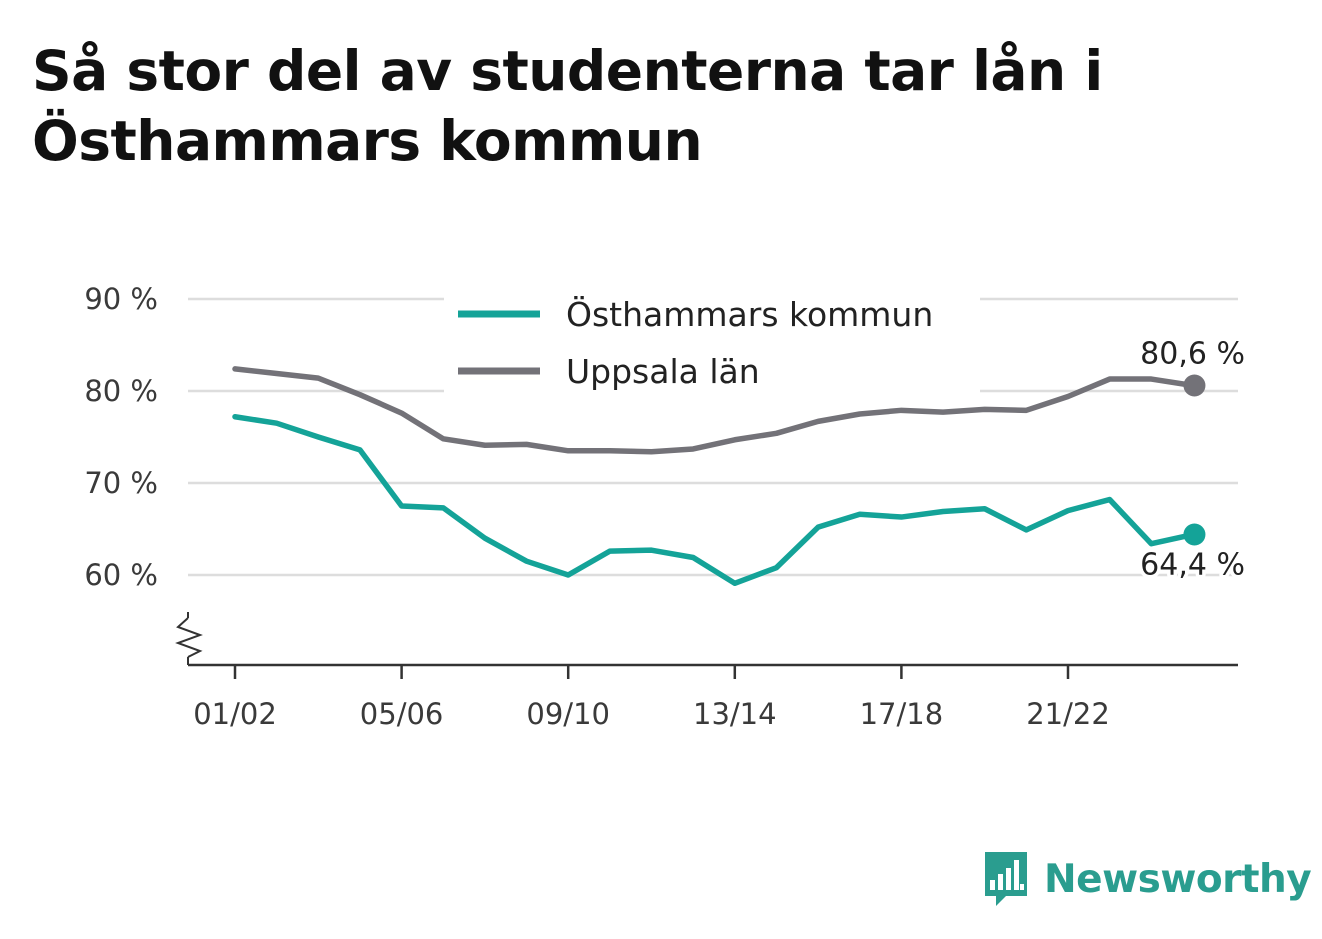 The width and height of the screenshot is (1322, 939). Describe the element at coordinates (402, 714) in the screenshot. I see `x-tick-label: 05/06` at that location.